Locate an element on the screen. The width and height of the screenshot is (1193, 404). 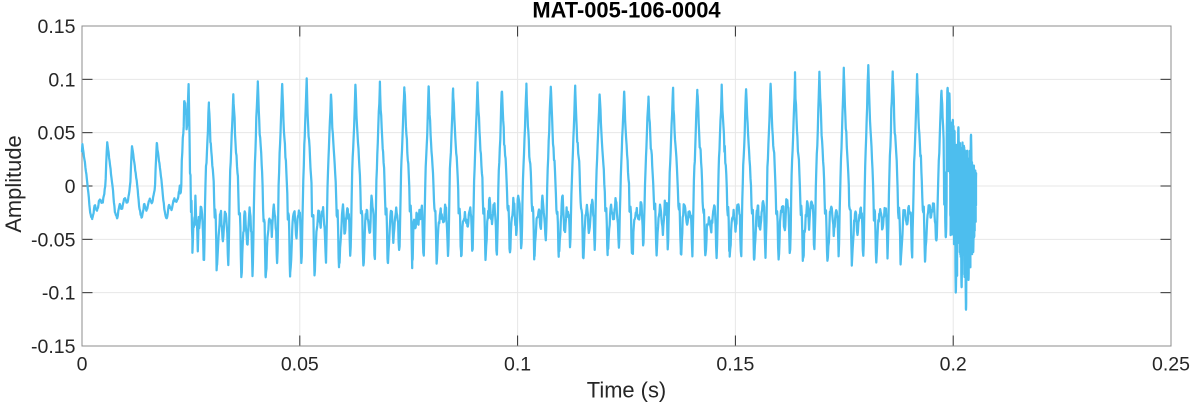
svg-text: -0.1 is located at coordinates (59, 294).